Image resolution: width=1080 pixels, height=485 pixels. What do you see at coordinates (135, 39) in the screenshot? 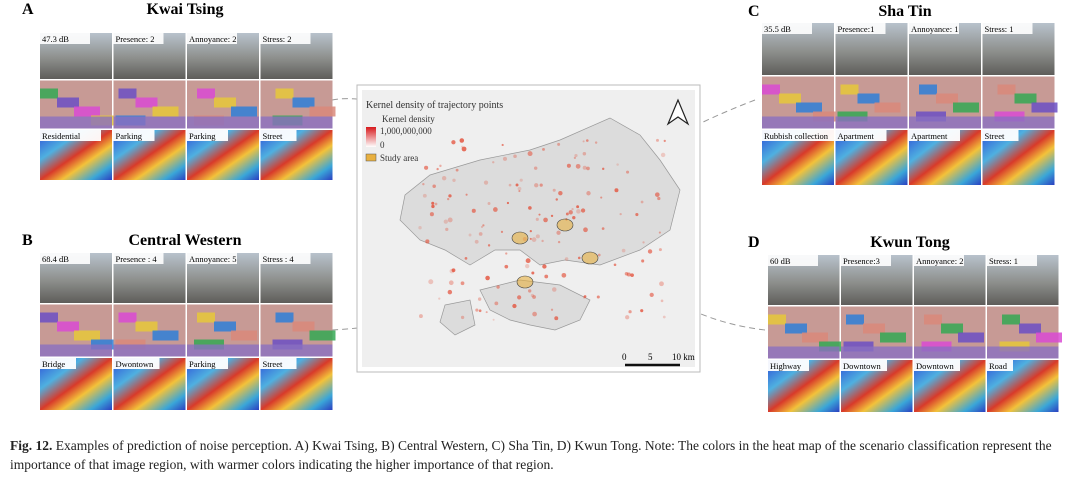
I see `metric-label: Presence: 2` at bounding box center [135, 39].